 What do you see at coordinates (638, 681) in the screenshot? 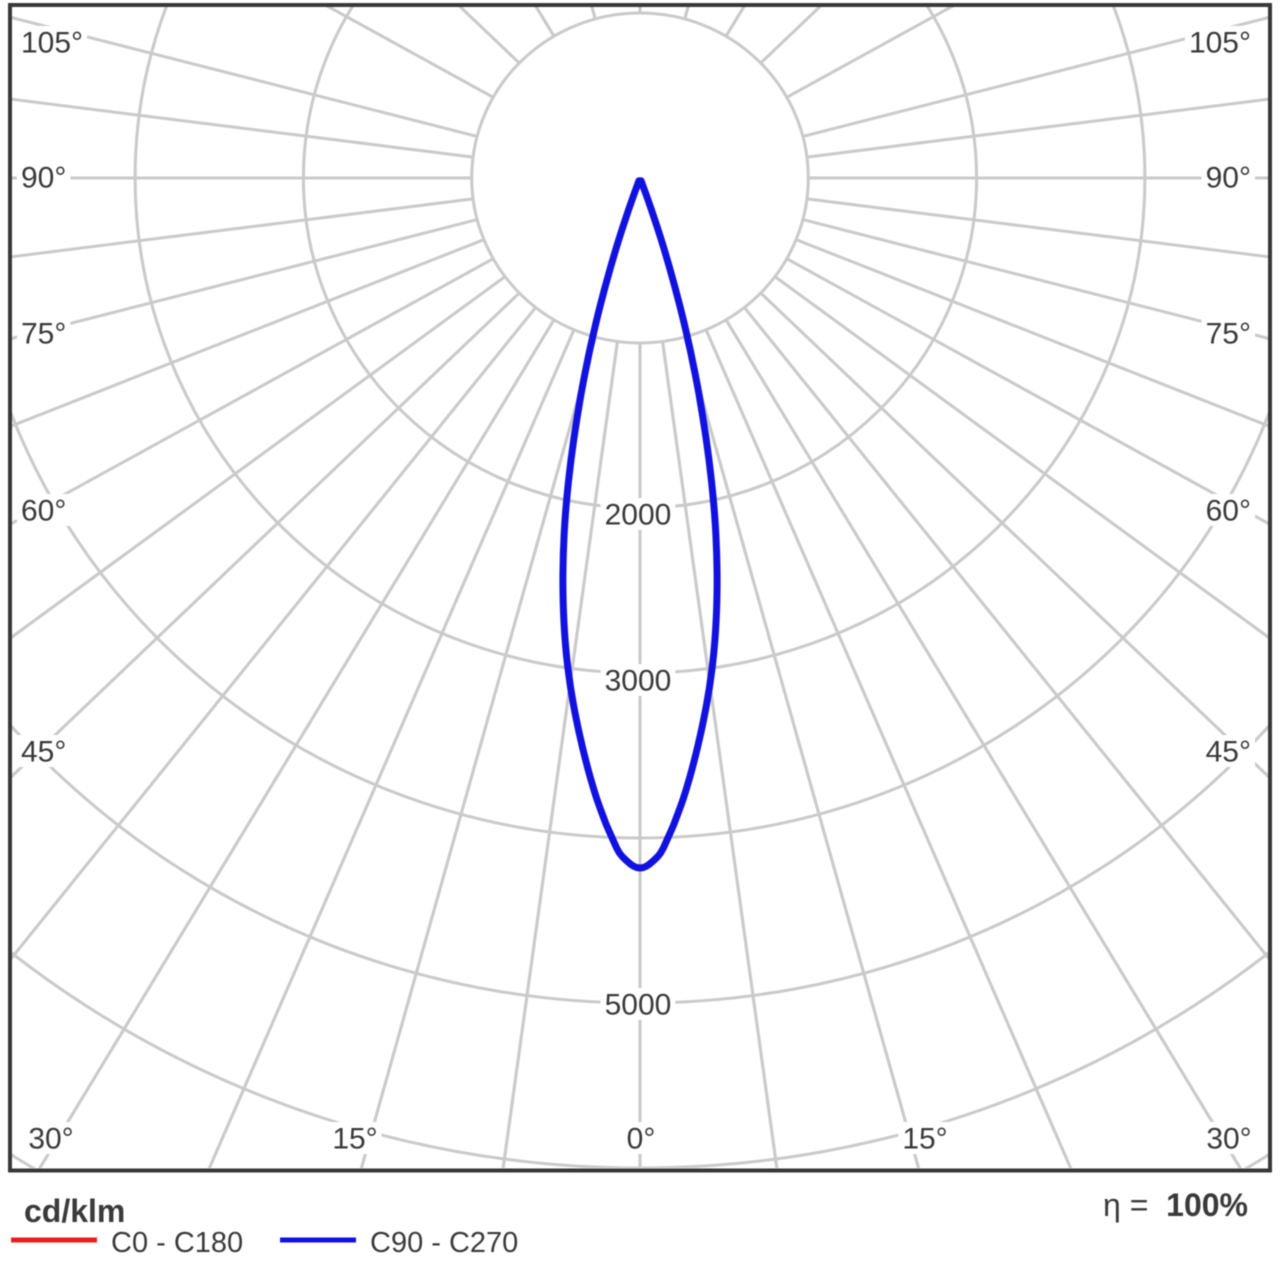
I see `svg-text: 3000` at bounding box center [638, 681].